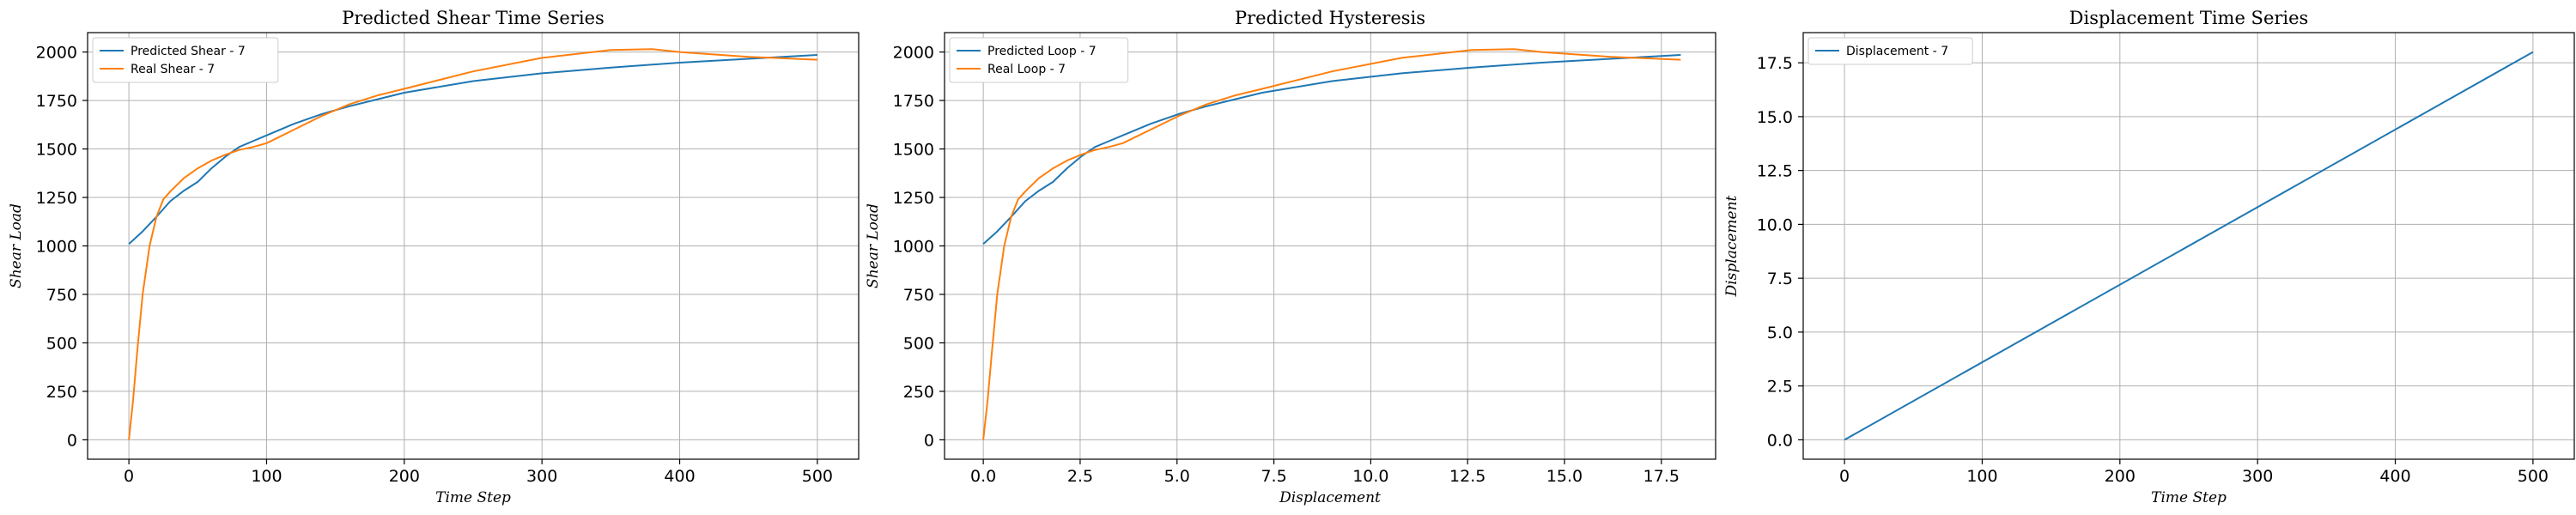 This screenshot has width=2576, height=515. I want to click on legend: Predicted Shear - 7 Real Shear - 7, so click(186, 60).